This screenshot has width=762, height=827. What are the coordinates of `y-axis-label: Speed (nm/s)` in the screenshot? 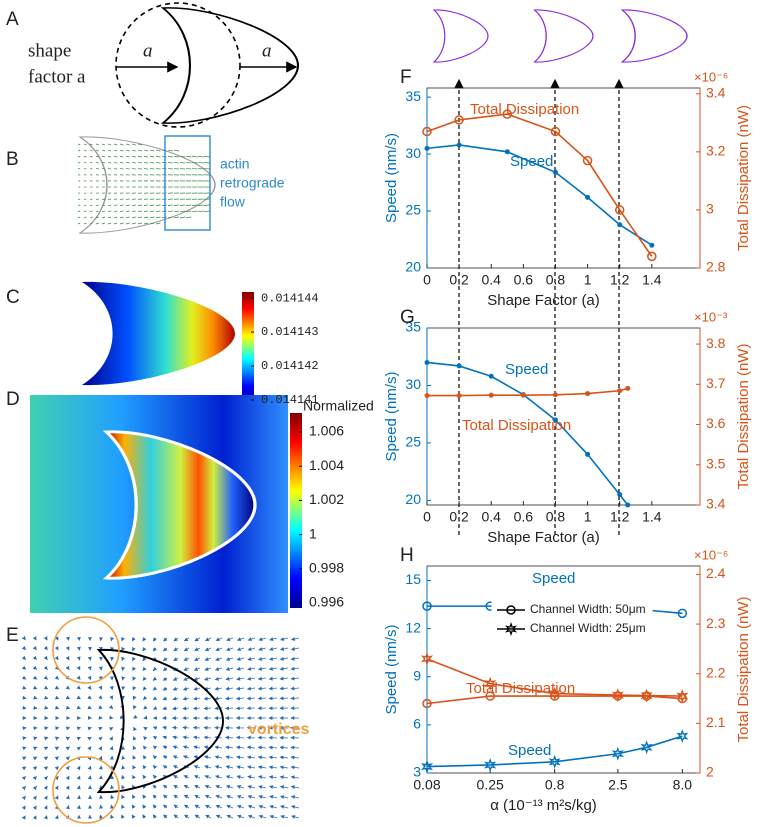 It's located at (391, 178).